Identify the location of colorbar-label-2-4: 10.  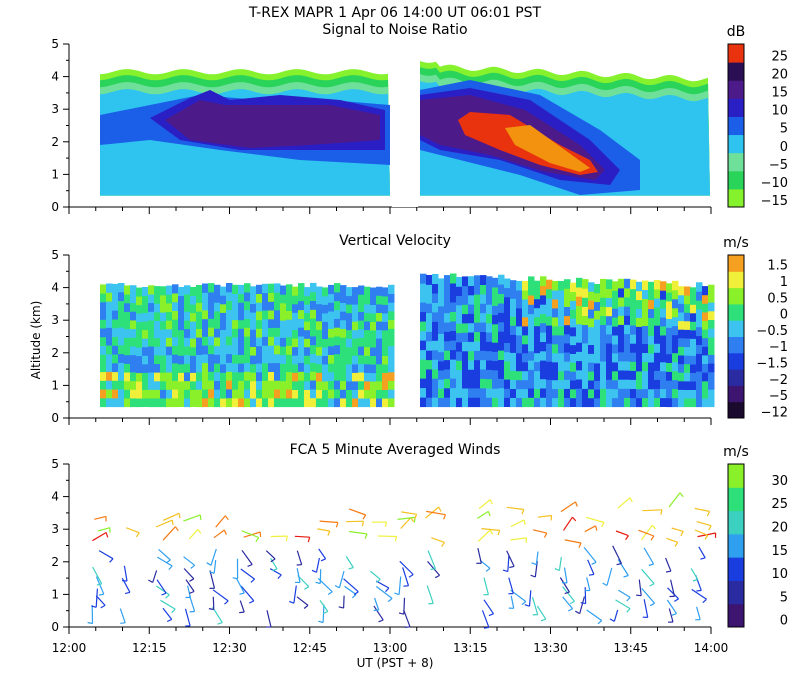
(779, 574).